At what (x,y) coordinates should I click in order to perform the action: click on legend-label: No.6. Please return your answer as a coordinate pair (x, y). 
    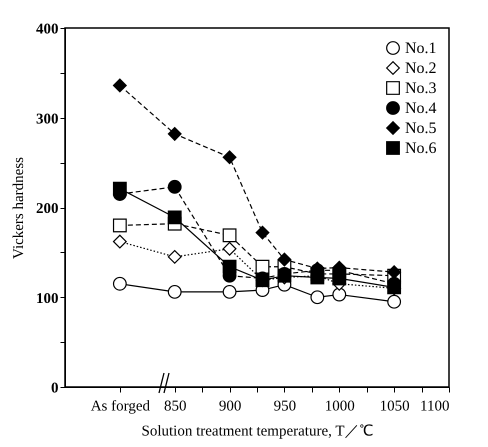
    Looking at the image, I should click on (421, 148).